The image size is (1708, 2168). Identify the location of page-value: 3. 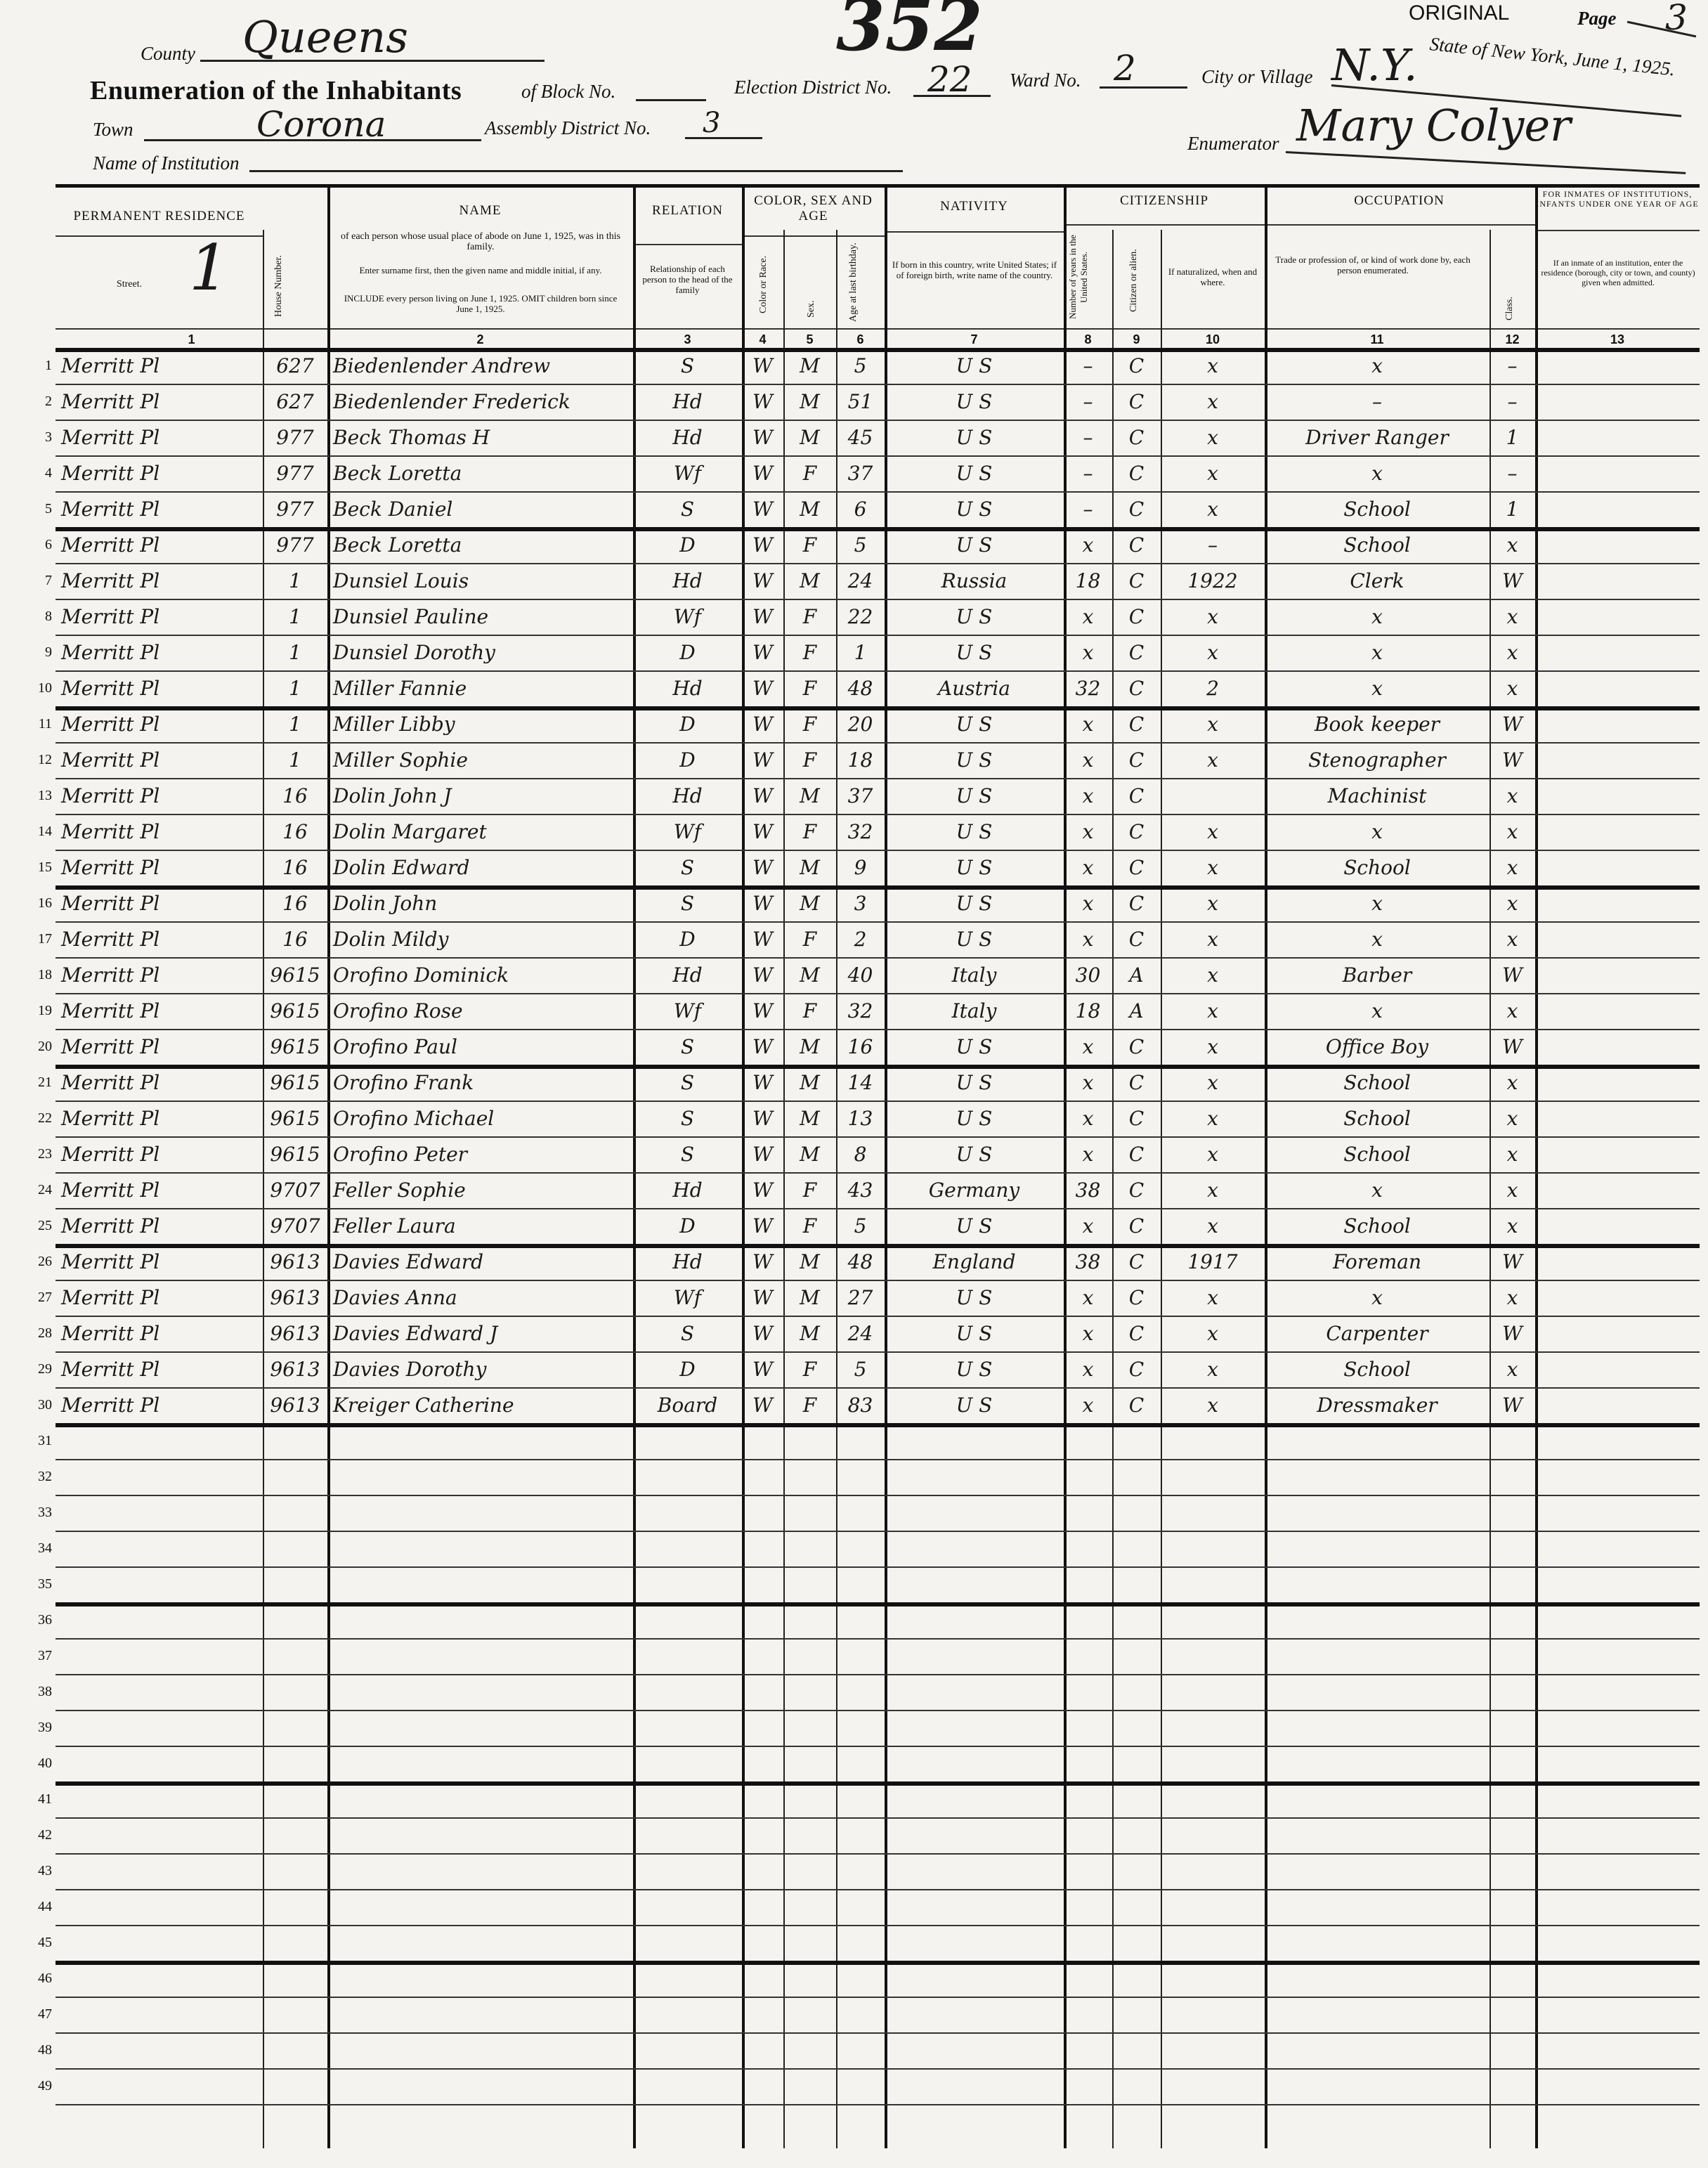
(1676, 19).